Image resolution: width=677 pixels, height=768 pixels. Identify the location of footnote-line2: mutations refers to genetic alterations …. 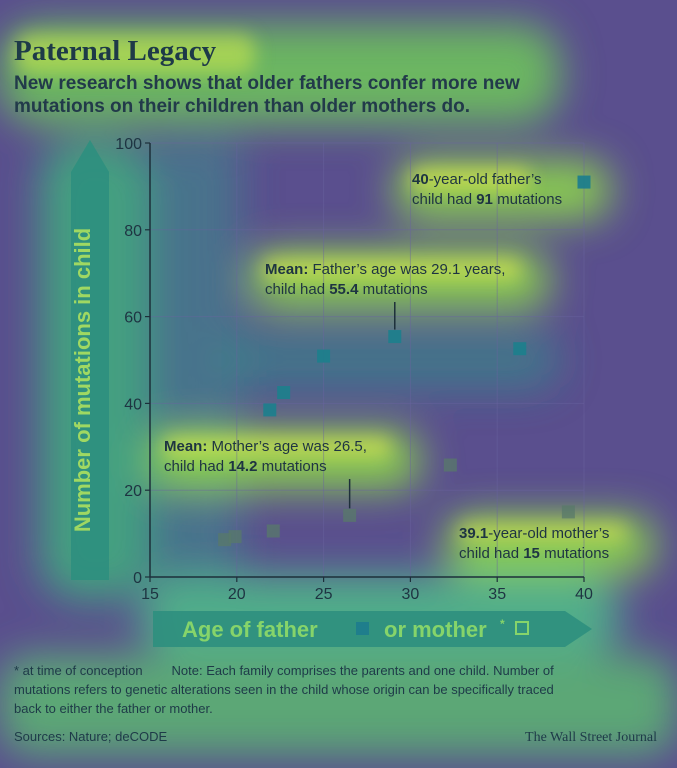
(284, 689).